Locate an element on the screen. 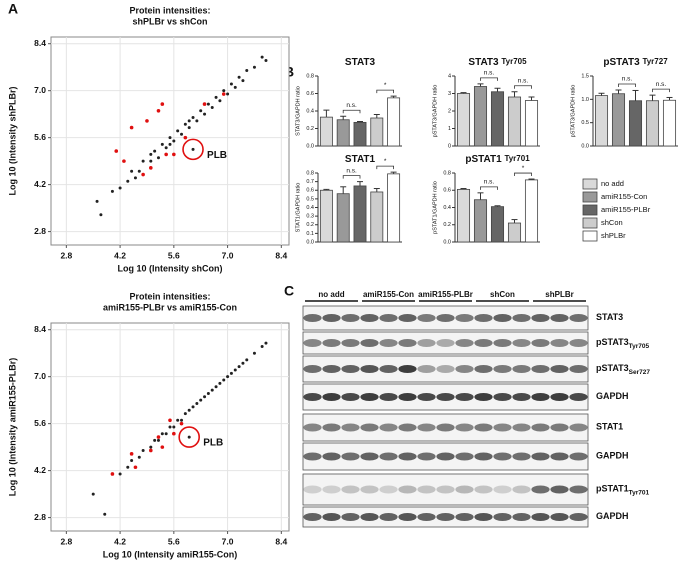 The height and width of the screenshot is (562, 689). x-tick-label: 8.4 is located at coordinates (281, 541).